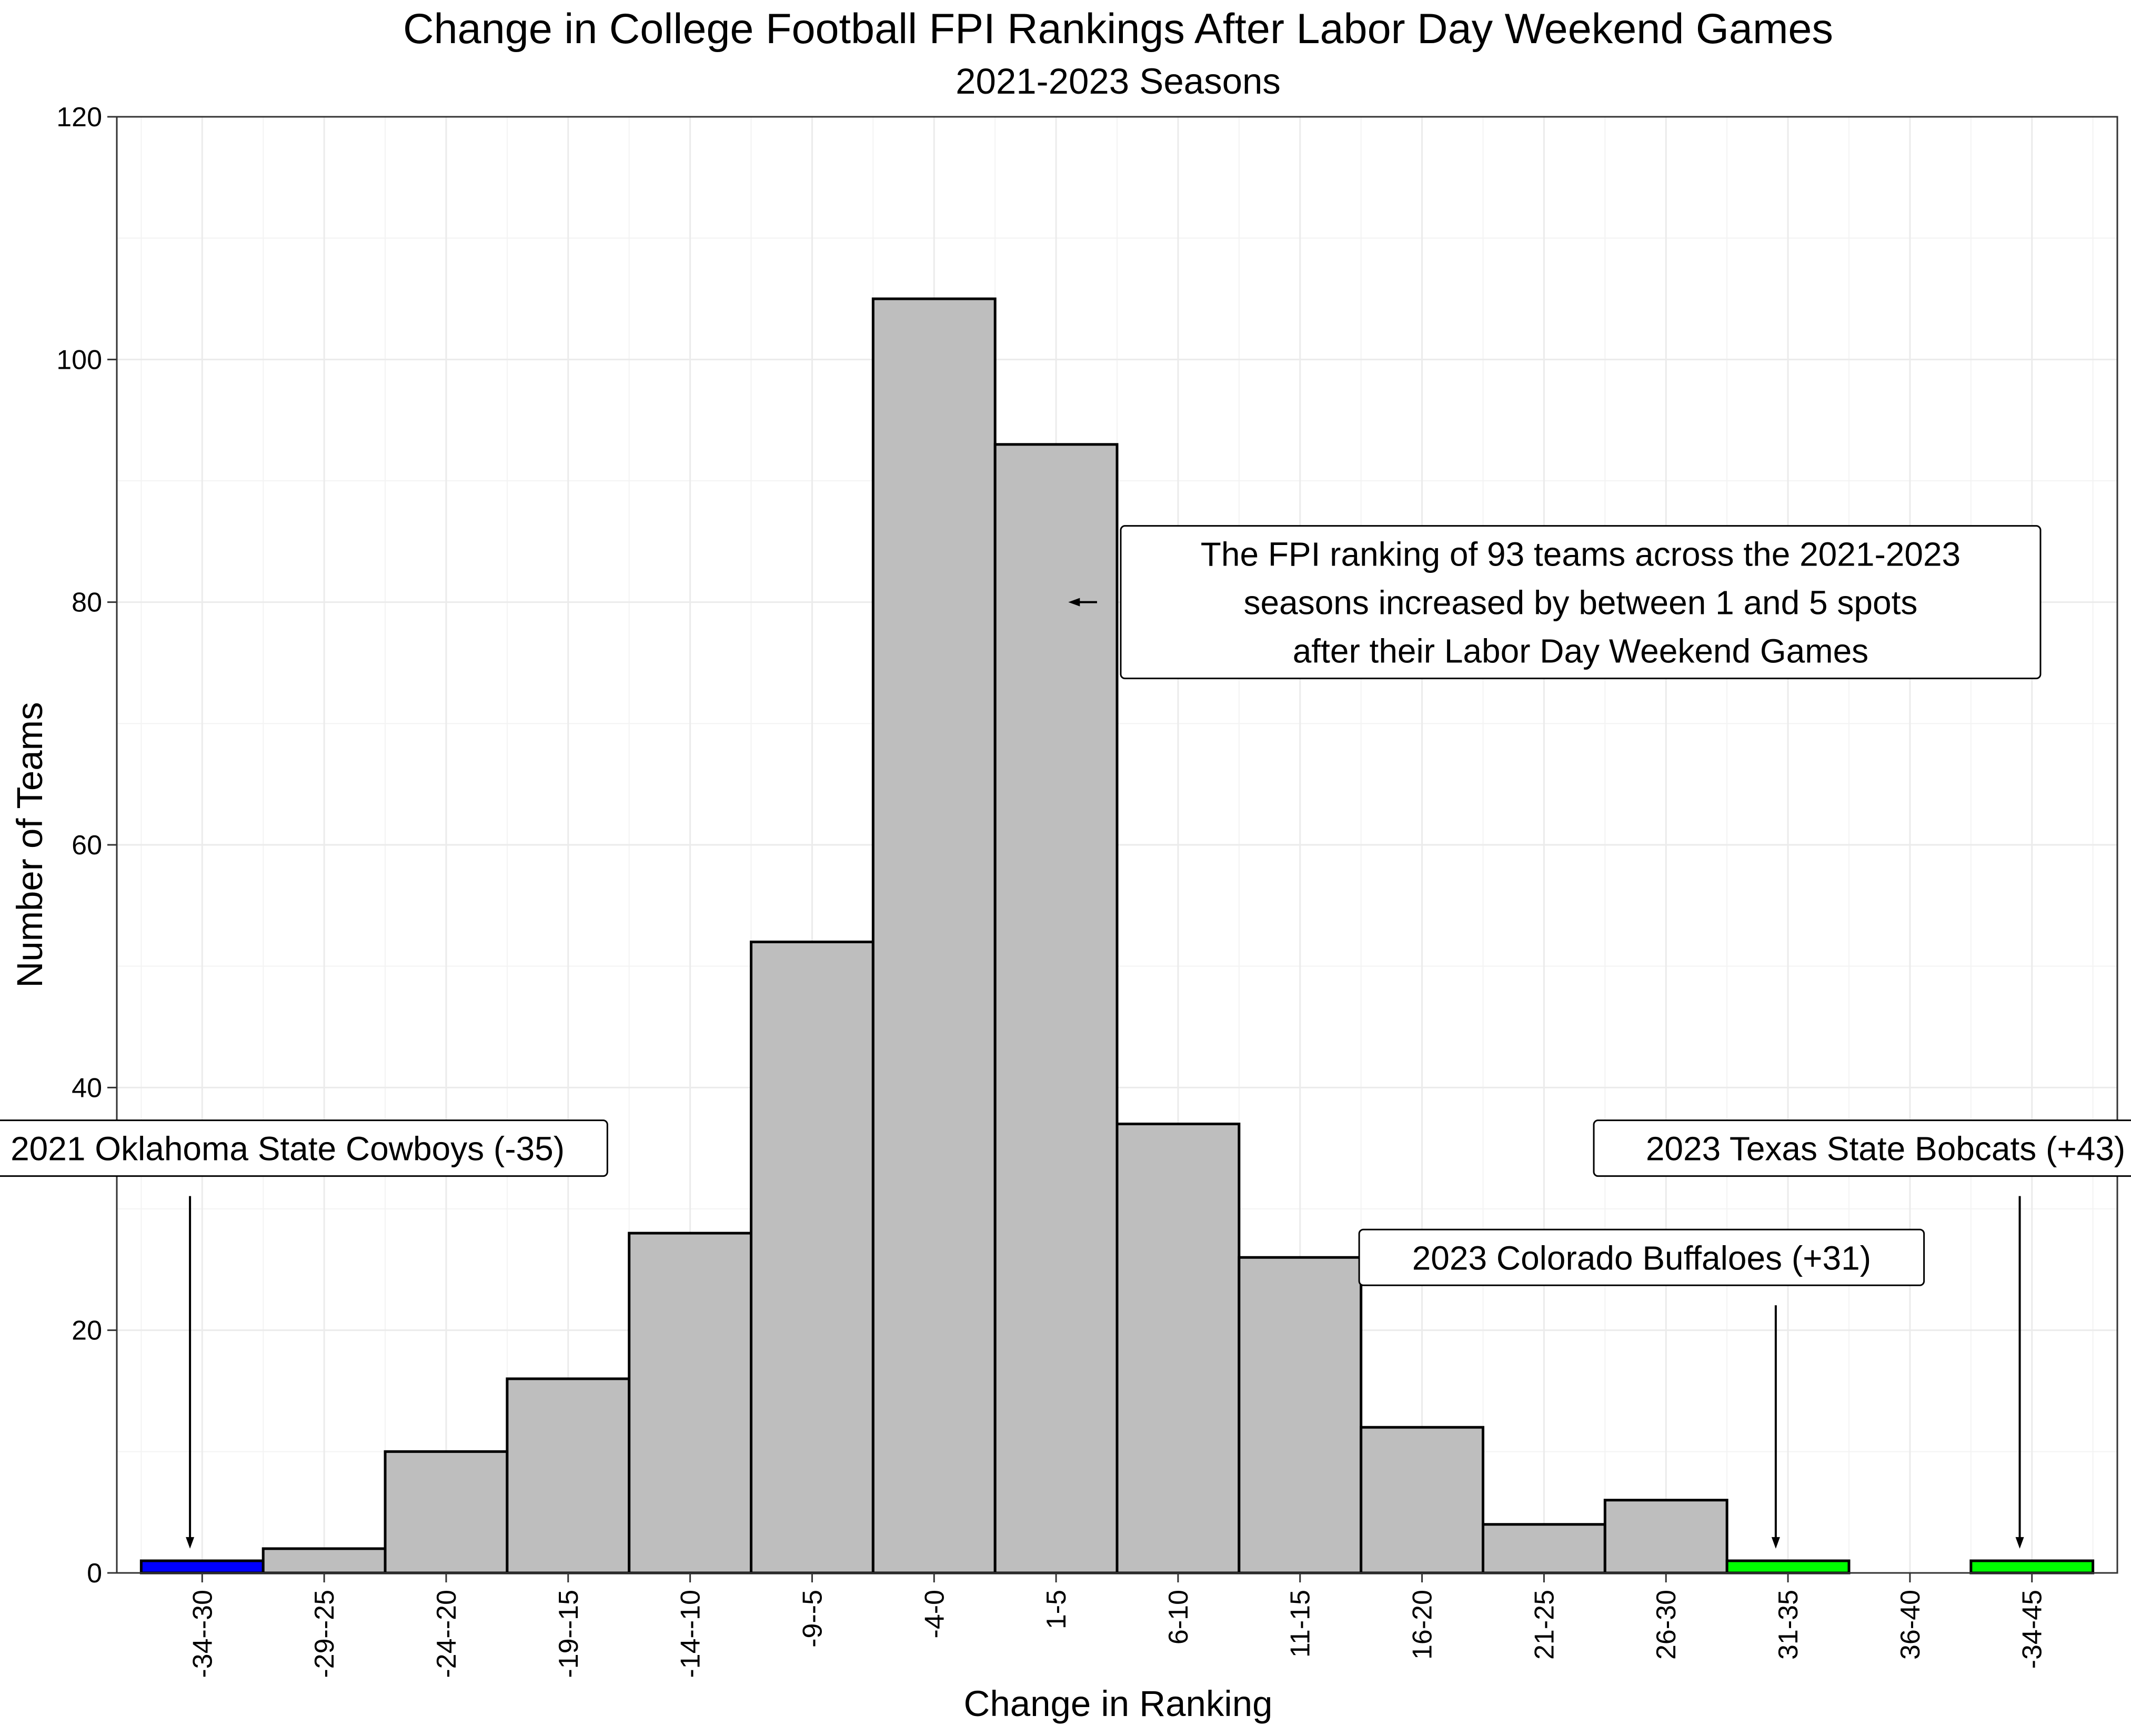 The width and height of the screenshot is (2131, 1736). Describe the element at coordinates (813, 1619) in the screenshot. I see `x-tick-label: -9--5` at that location.